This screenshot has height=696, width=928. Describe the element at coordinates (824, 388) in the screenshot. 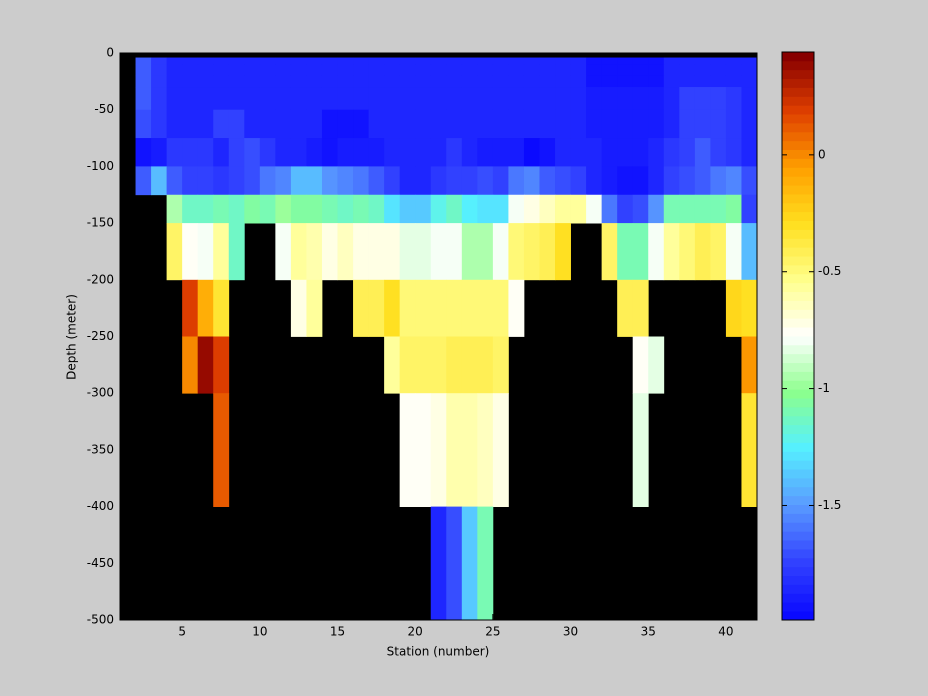

I see `colorbar-tick-label: -1` at that location.